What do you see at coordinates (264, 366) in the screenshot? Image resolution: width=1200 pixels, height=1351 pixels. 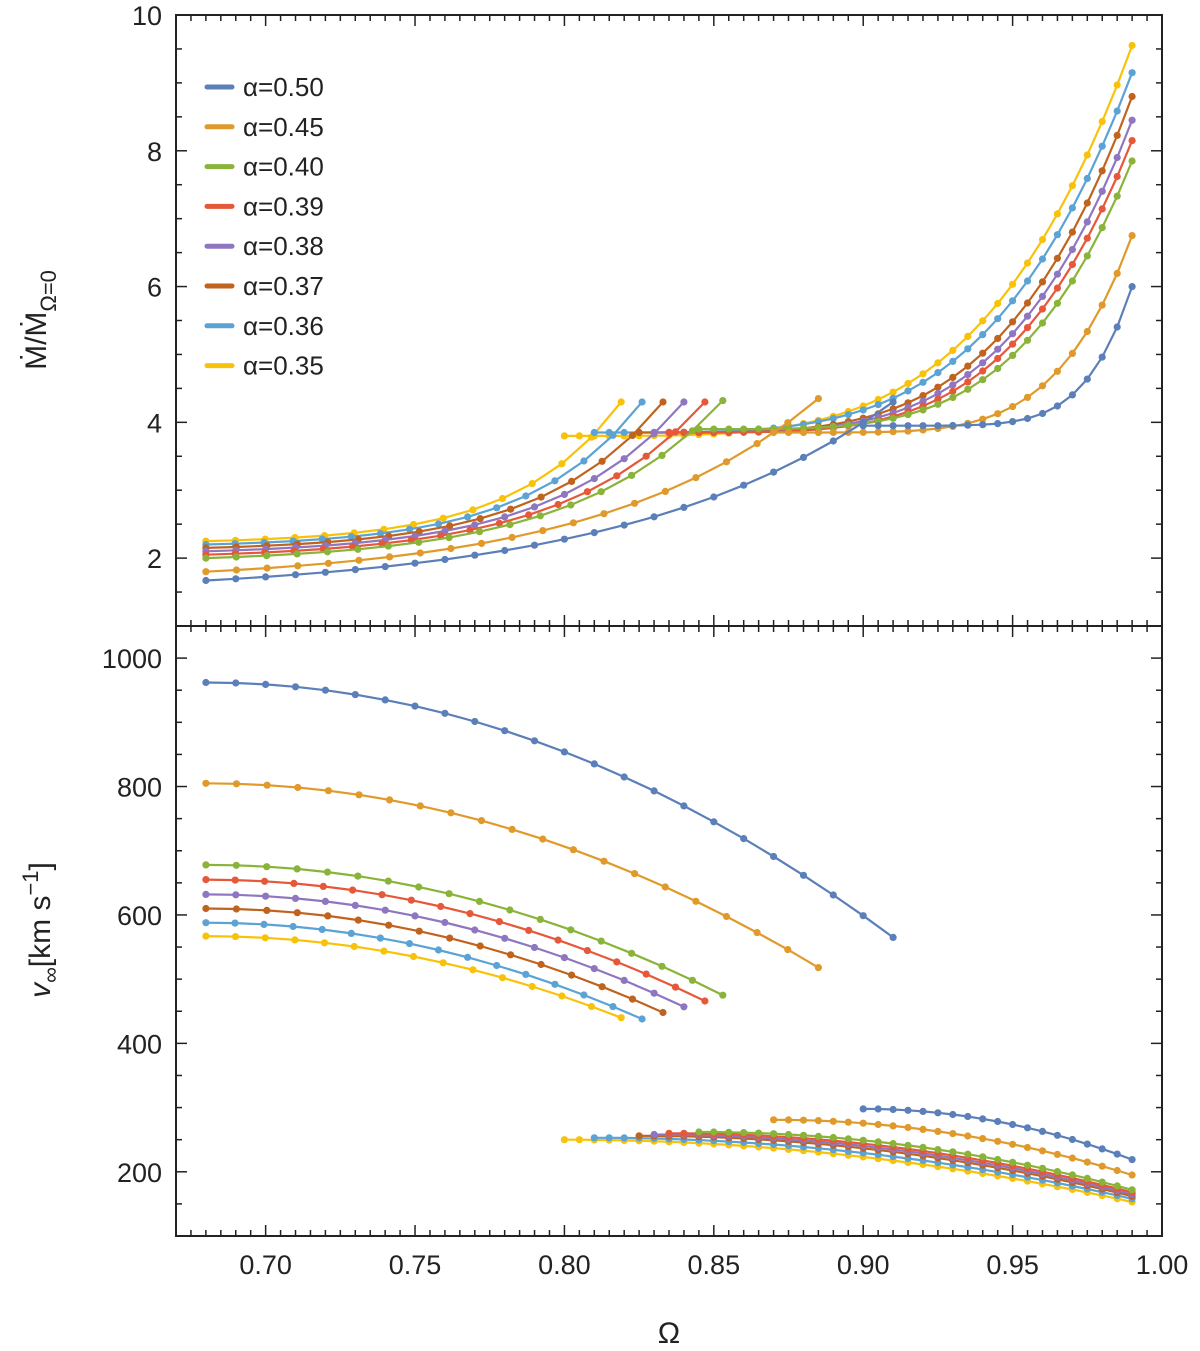 I see `legend-item: α=0.35` at bounding box center [264, 366].